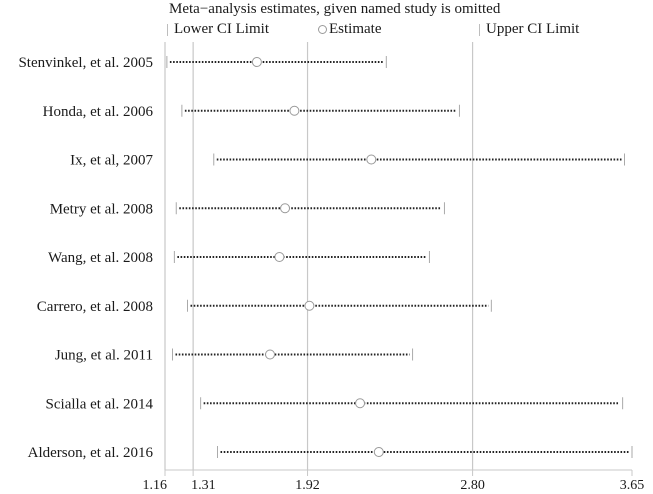 The width and height of the screenshot is (653, 494). What do you see at coordinates (355, 29) in the screenshot?
I see `legend-estimate-label: Estimate` at bounding box center [355, 29].